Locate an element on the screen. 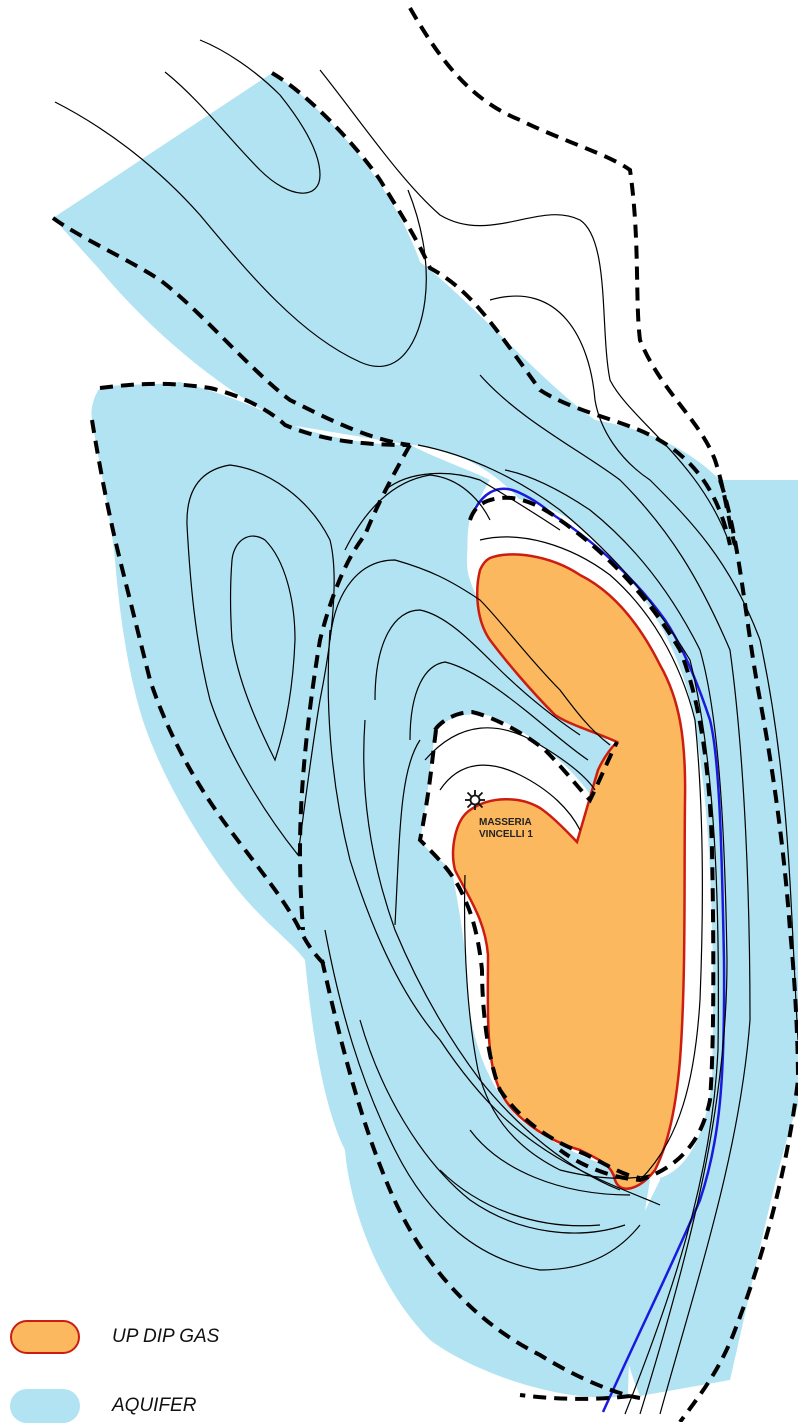  well-name-line-2: VINCELLI 1 is located at coordinates (506, 834).